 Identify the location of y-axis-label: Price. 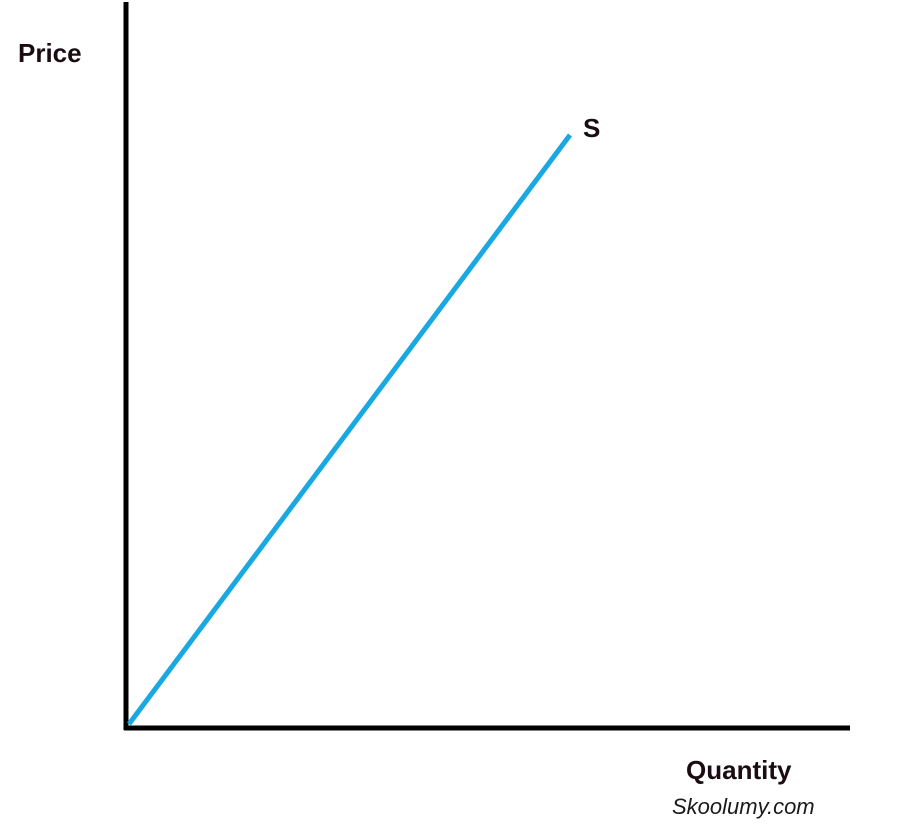
(50, 53).